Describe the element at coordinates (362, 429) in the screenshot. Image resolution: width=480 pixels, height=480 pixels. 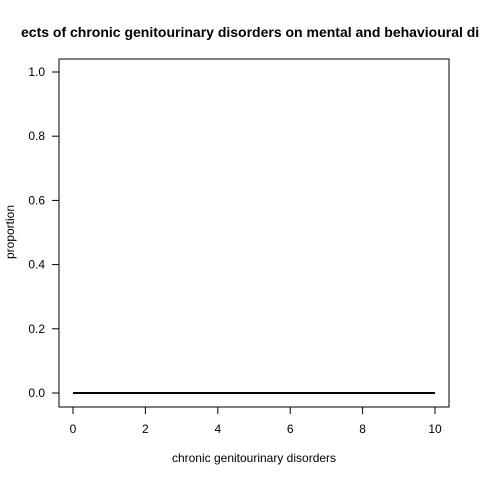
I see `x-tick-label: 8` at that location.